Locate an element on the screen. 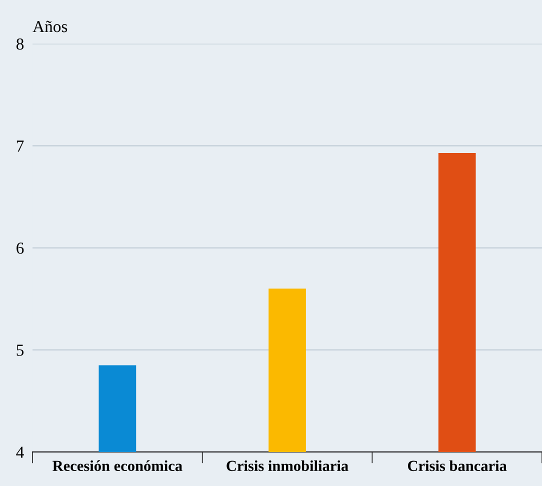  x-tick-label: Crisis bancaria is located at coordinates (457, 466).